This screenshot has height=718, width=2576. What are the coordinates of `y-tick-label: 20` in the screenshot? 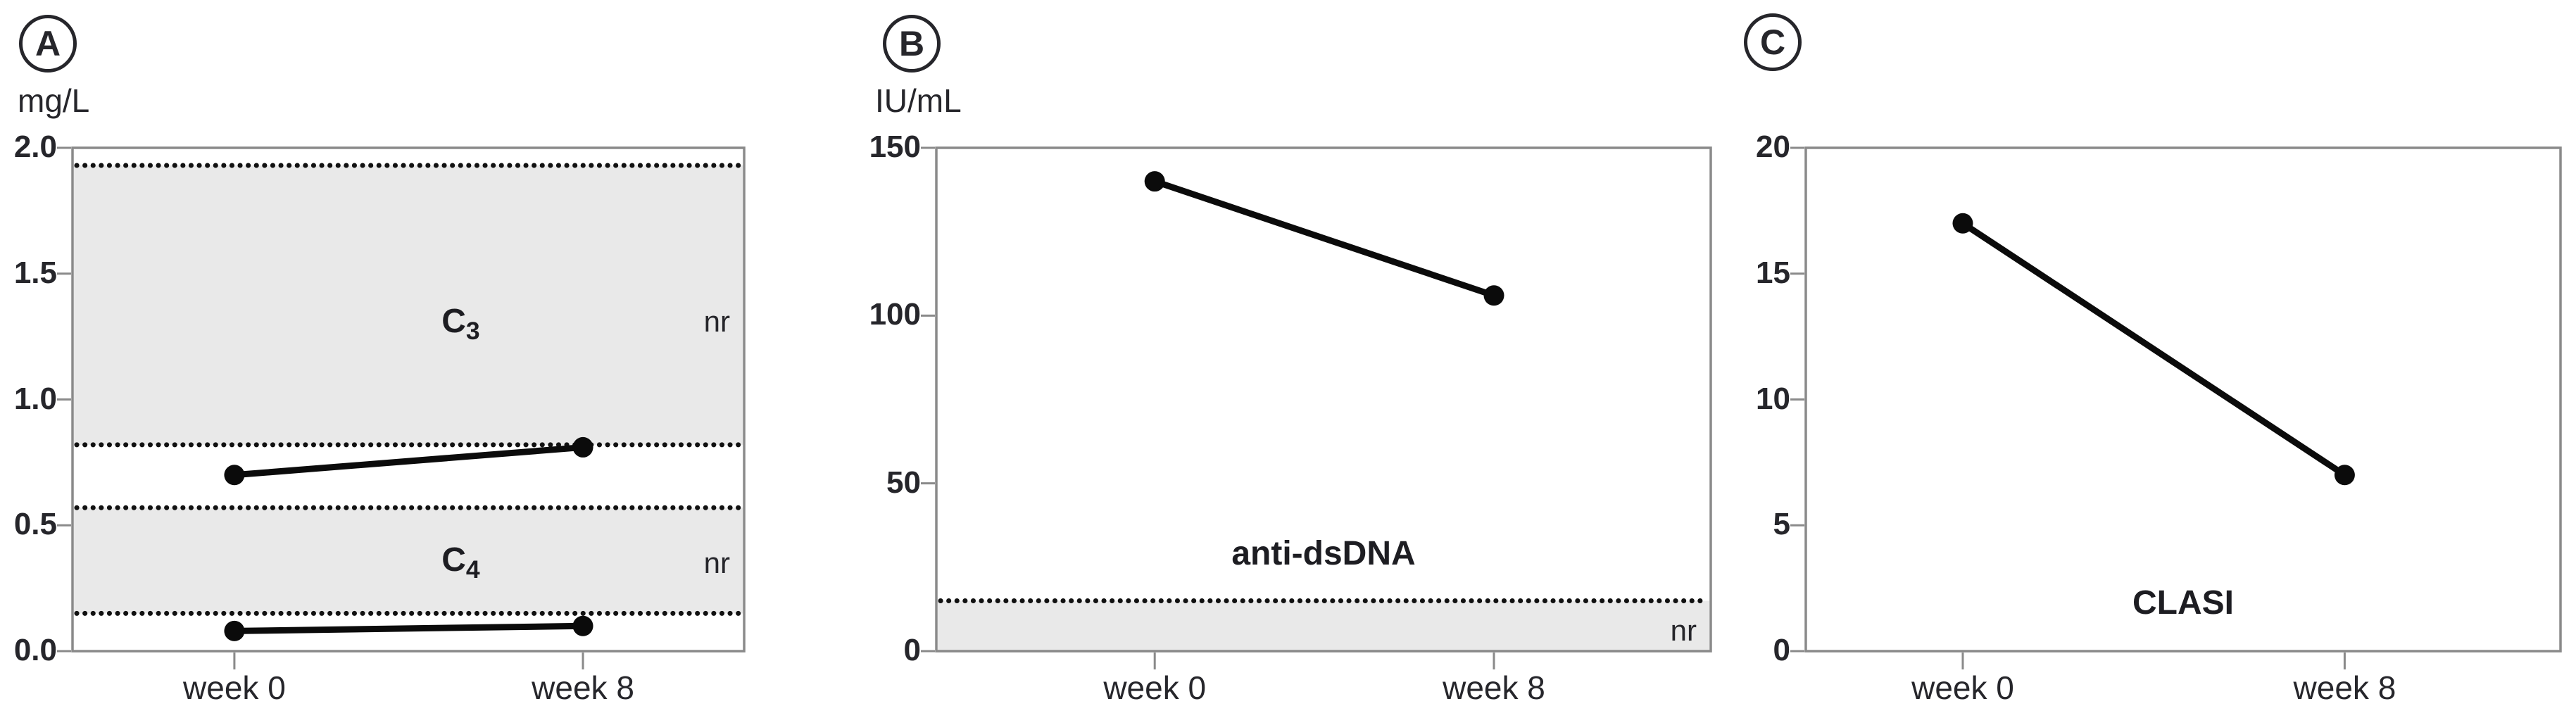 It's located at (1773, 147).